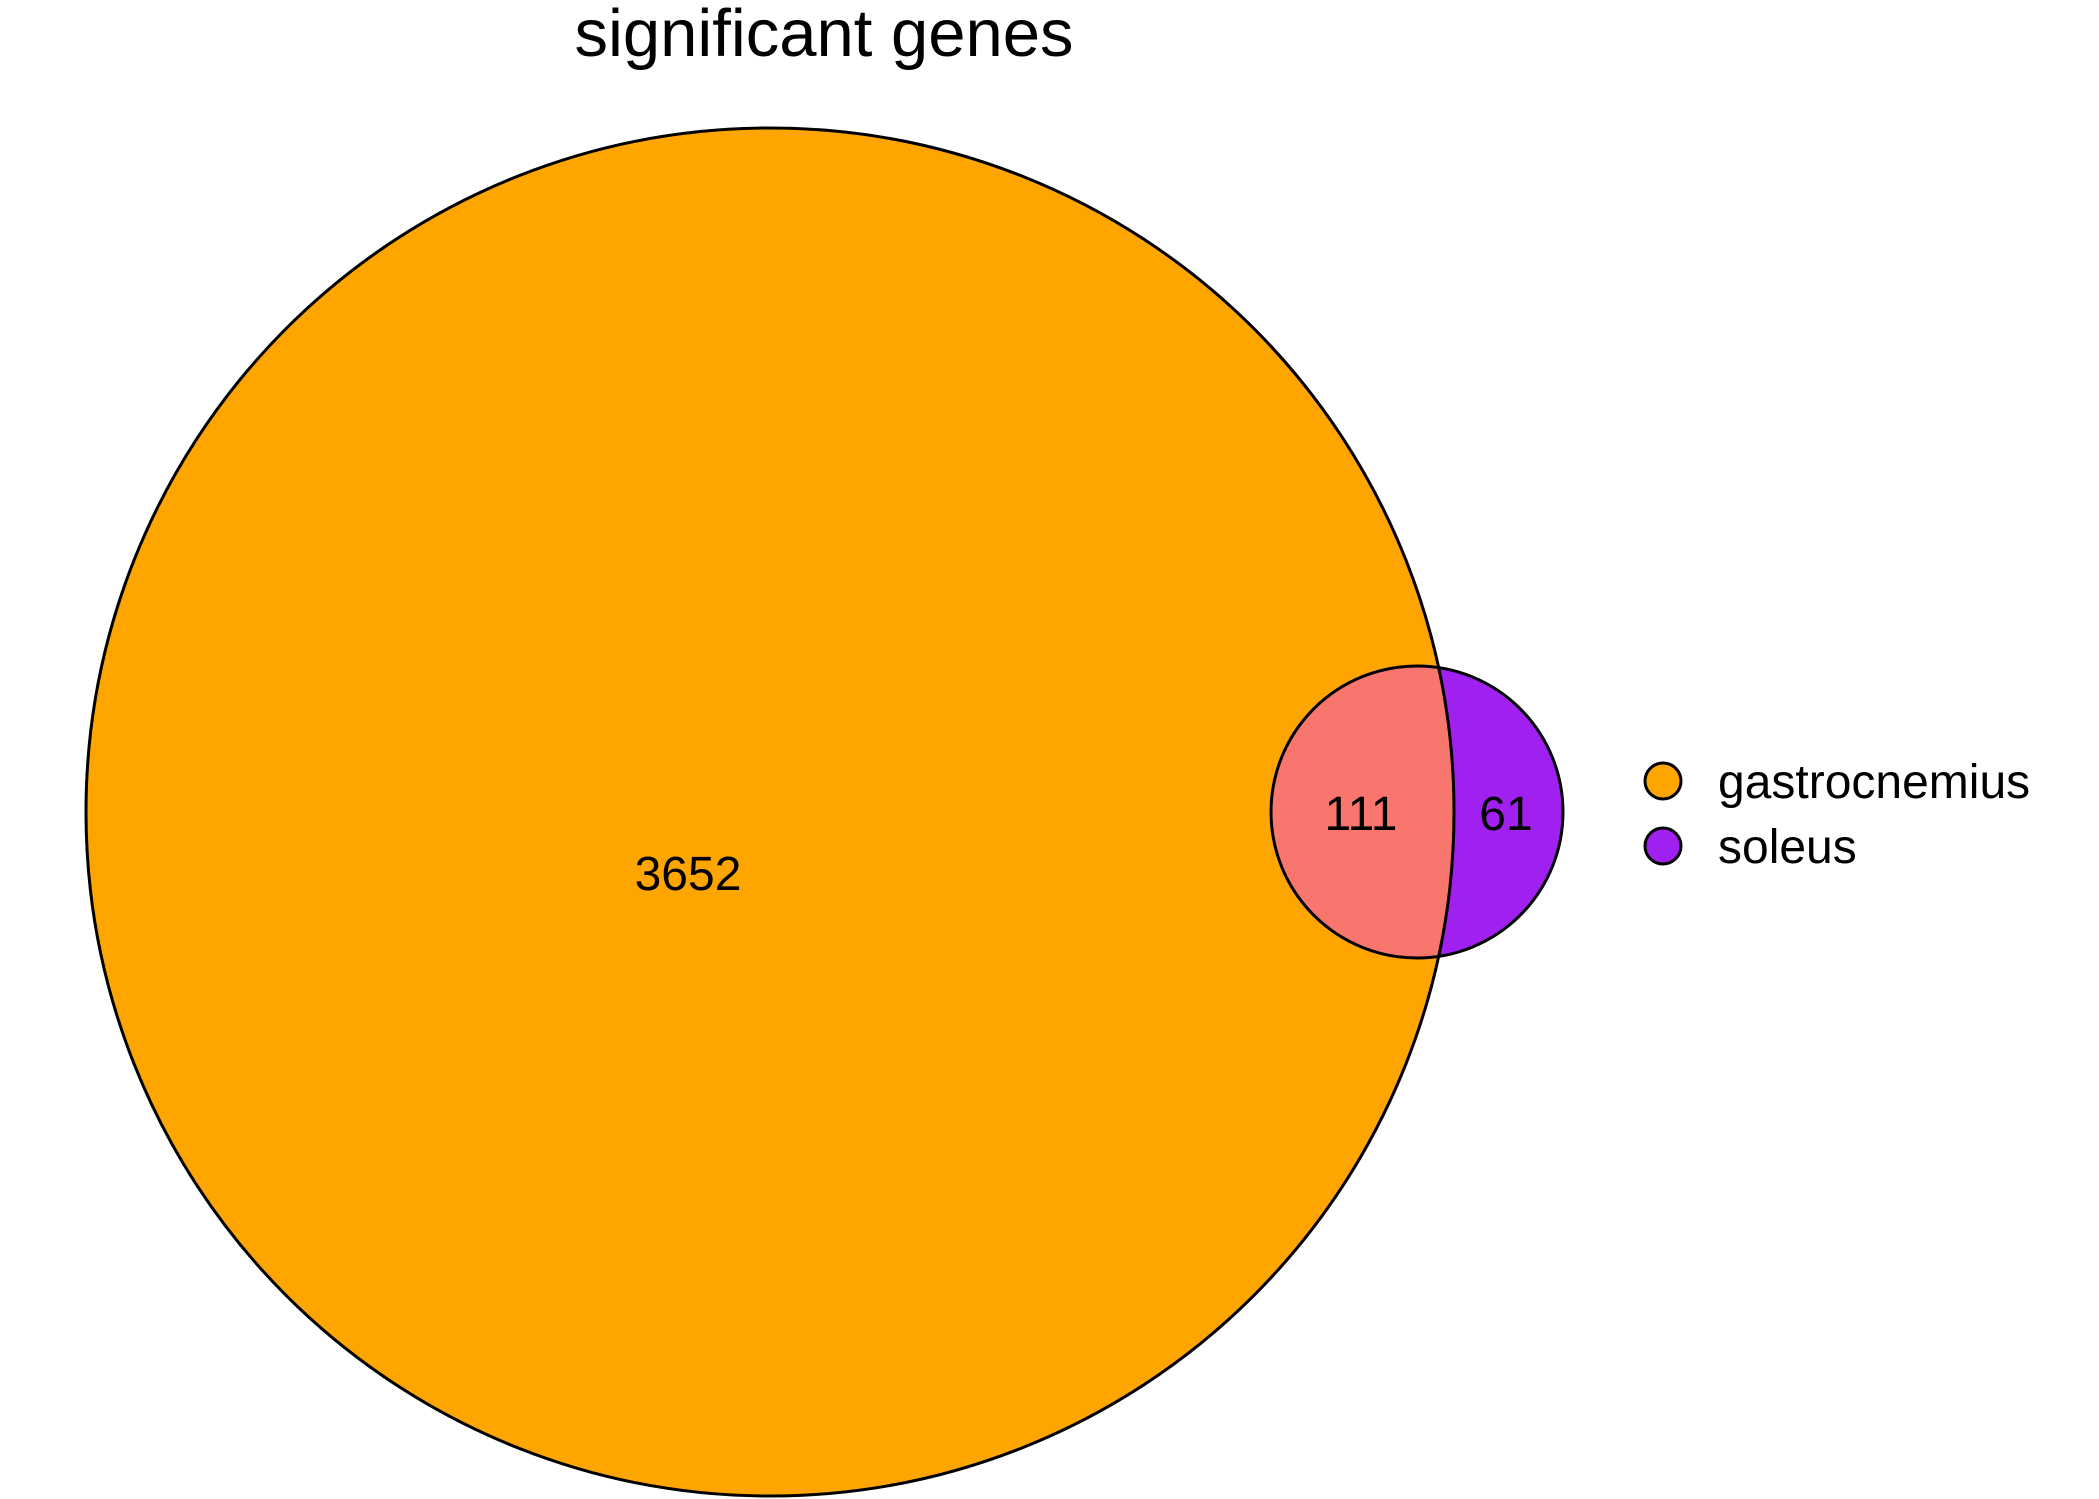  What do you see at coordinates (1663, 781) in the screenshot?
I see `legend-key-gastrocnemius` at bounding box center [1663, 781].